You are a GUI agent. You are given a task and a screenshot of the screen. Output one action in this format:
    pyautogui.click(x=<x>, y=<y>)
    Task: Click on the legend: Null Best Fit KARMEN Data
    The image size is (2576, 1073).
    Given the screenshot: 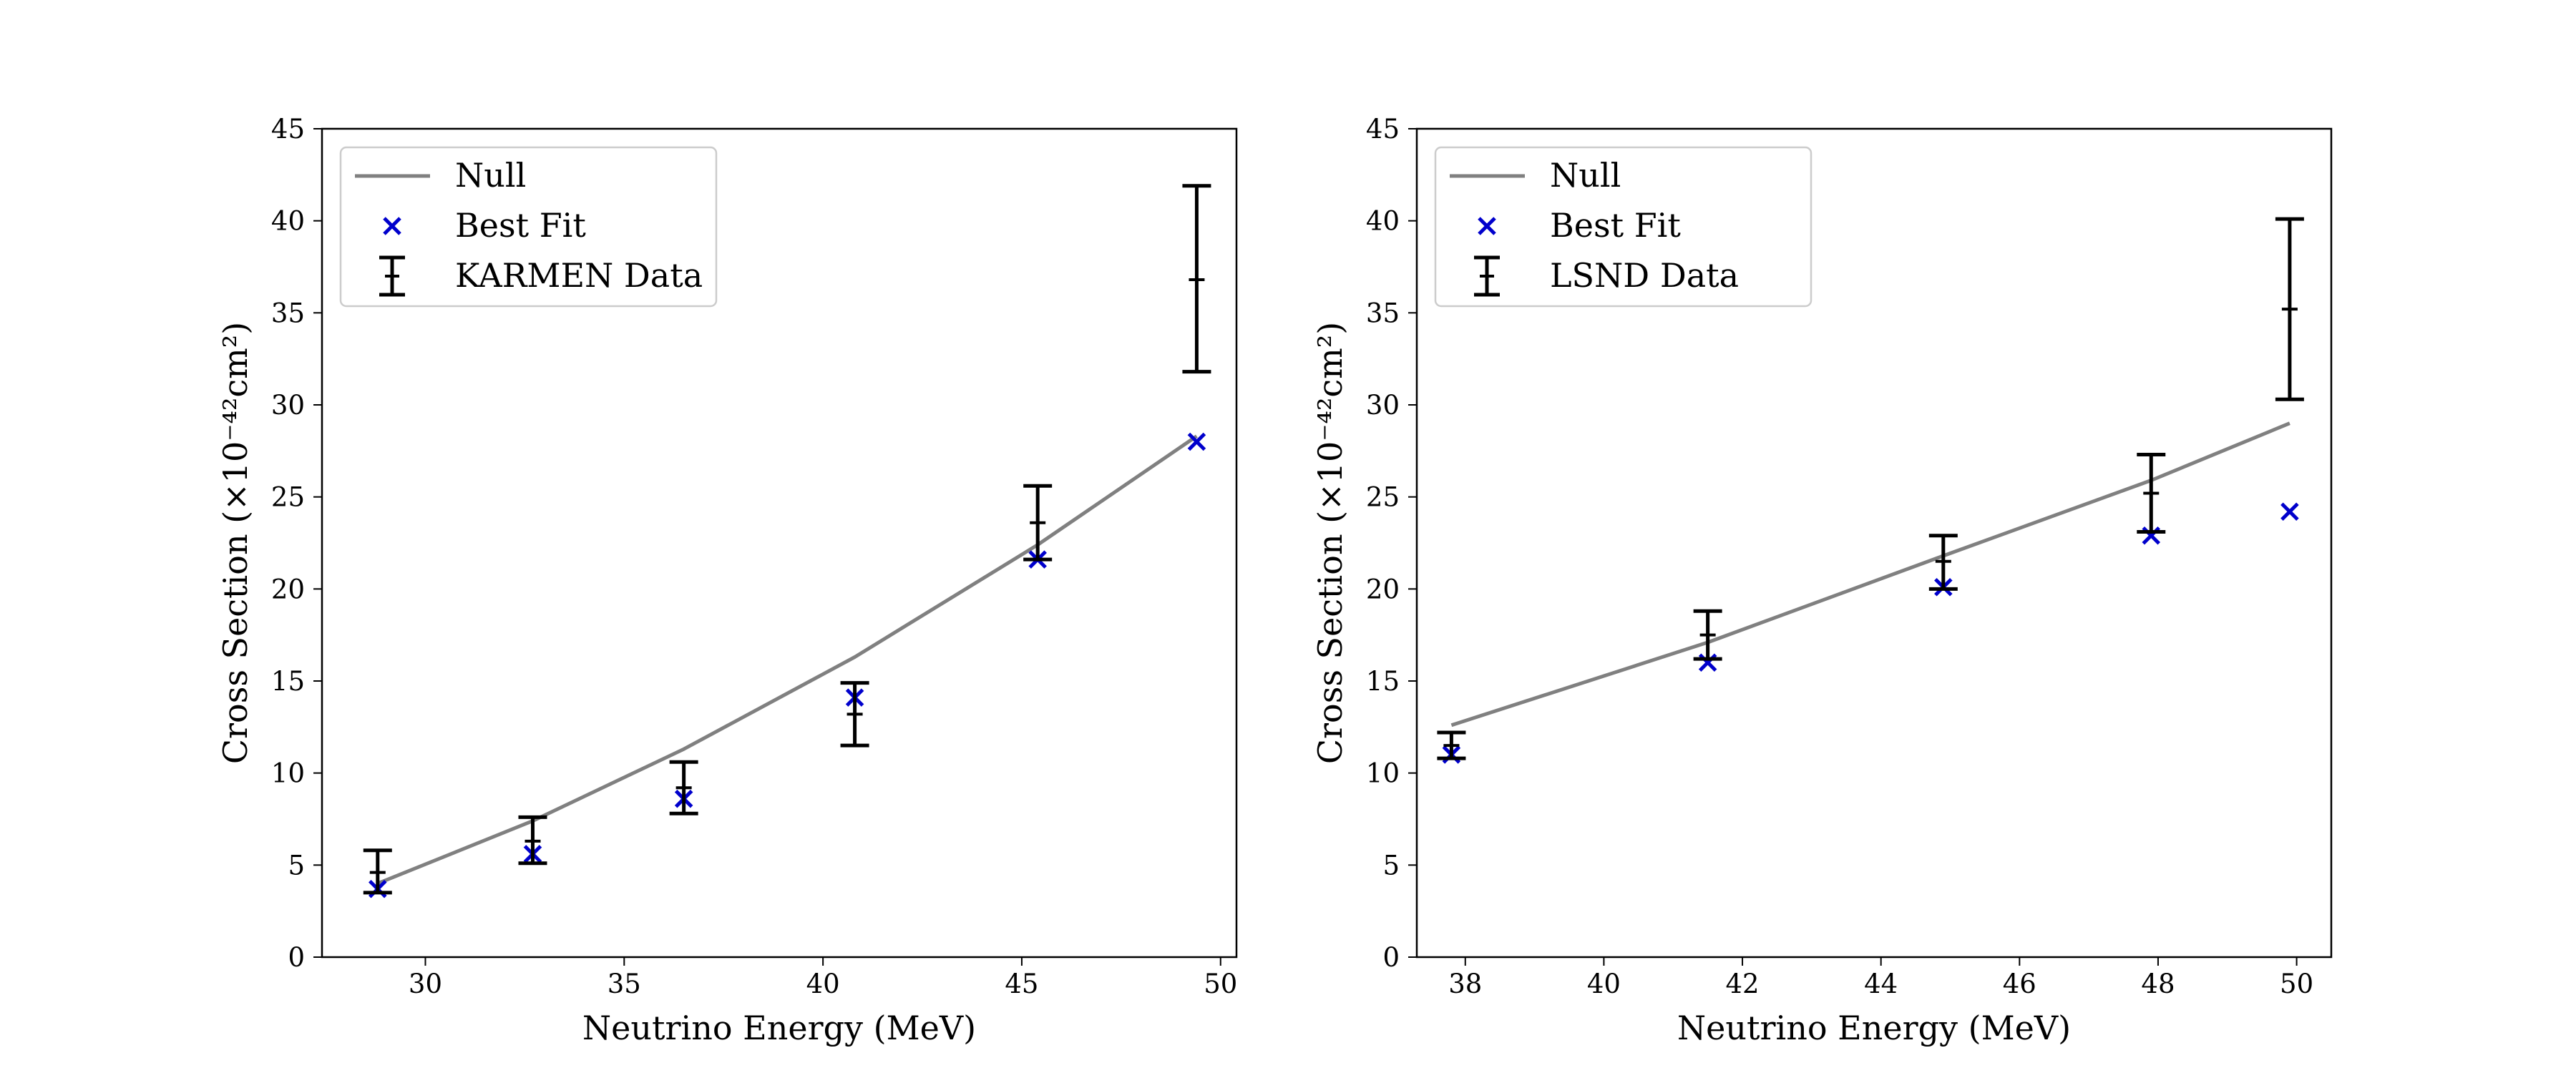 What is the action you would take?
    pyautogui.click(x=528, y=227)
    